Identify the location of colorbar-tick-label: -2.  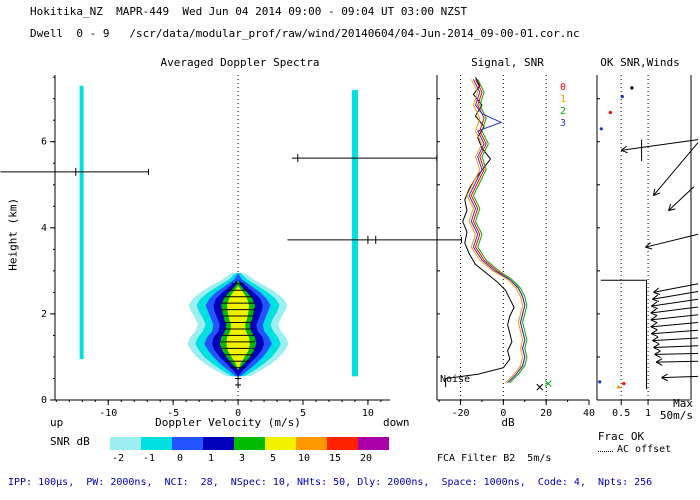
(118, 458).